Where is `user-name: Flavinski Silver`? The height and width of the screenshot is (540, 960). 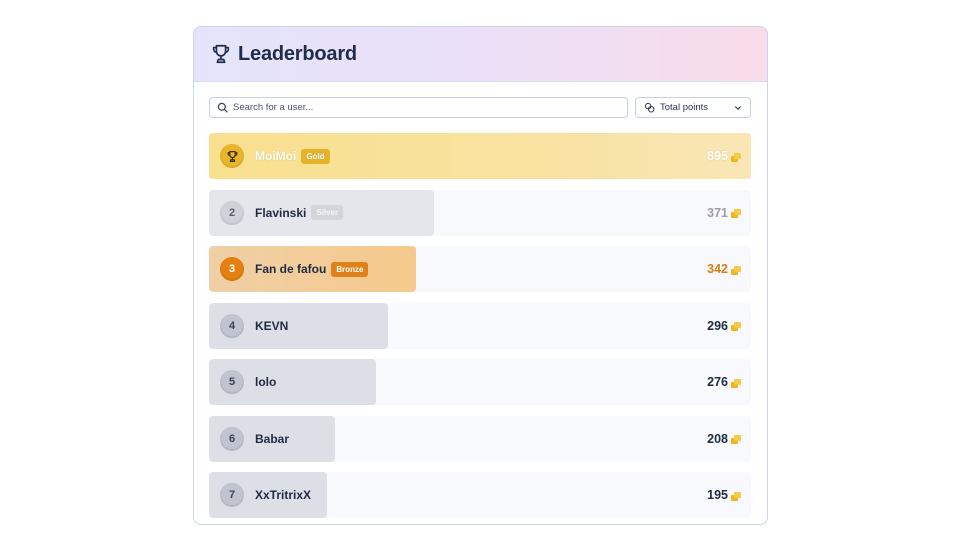 user-name: Flavinski Silver is located at coordinates (299, 213).